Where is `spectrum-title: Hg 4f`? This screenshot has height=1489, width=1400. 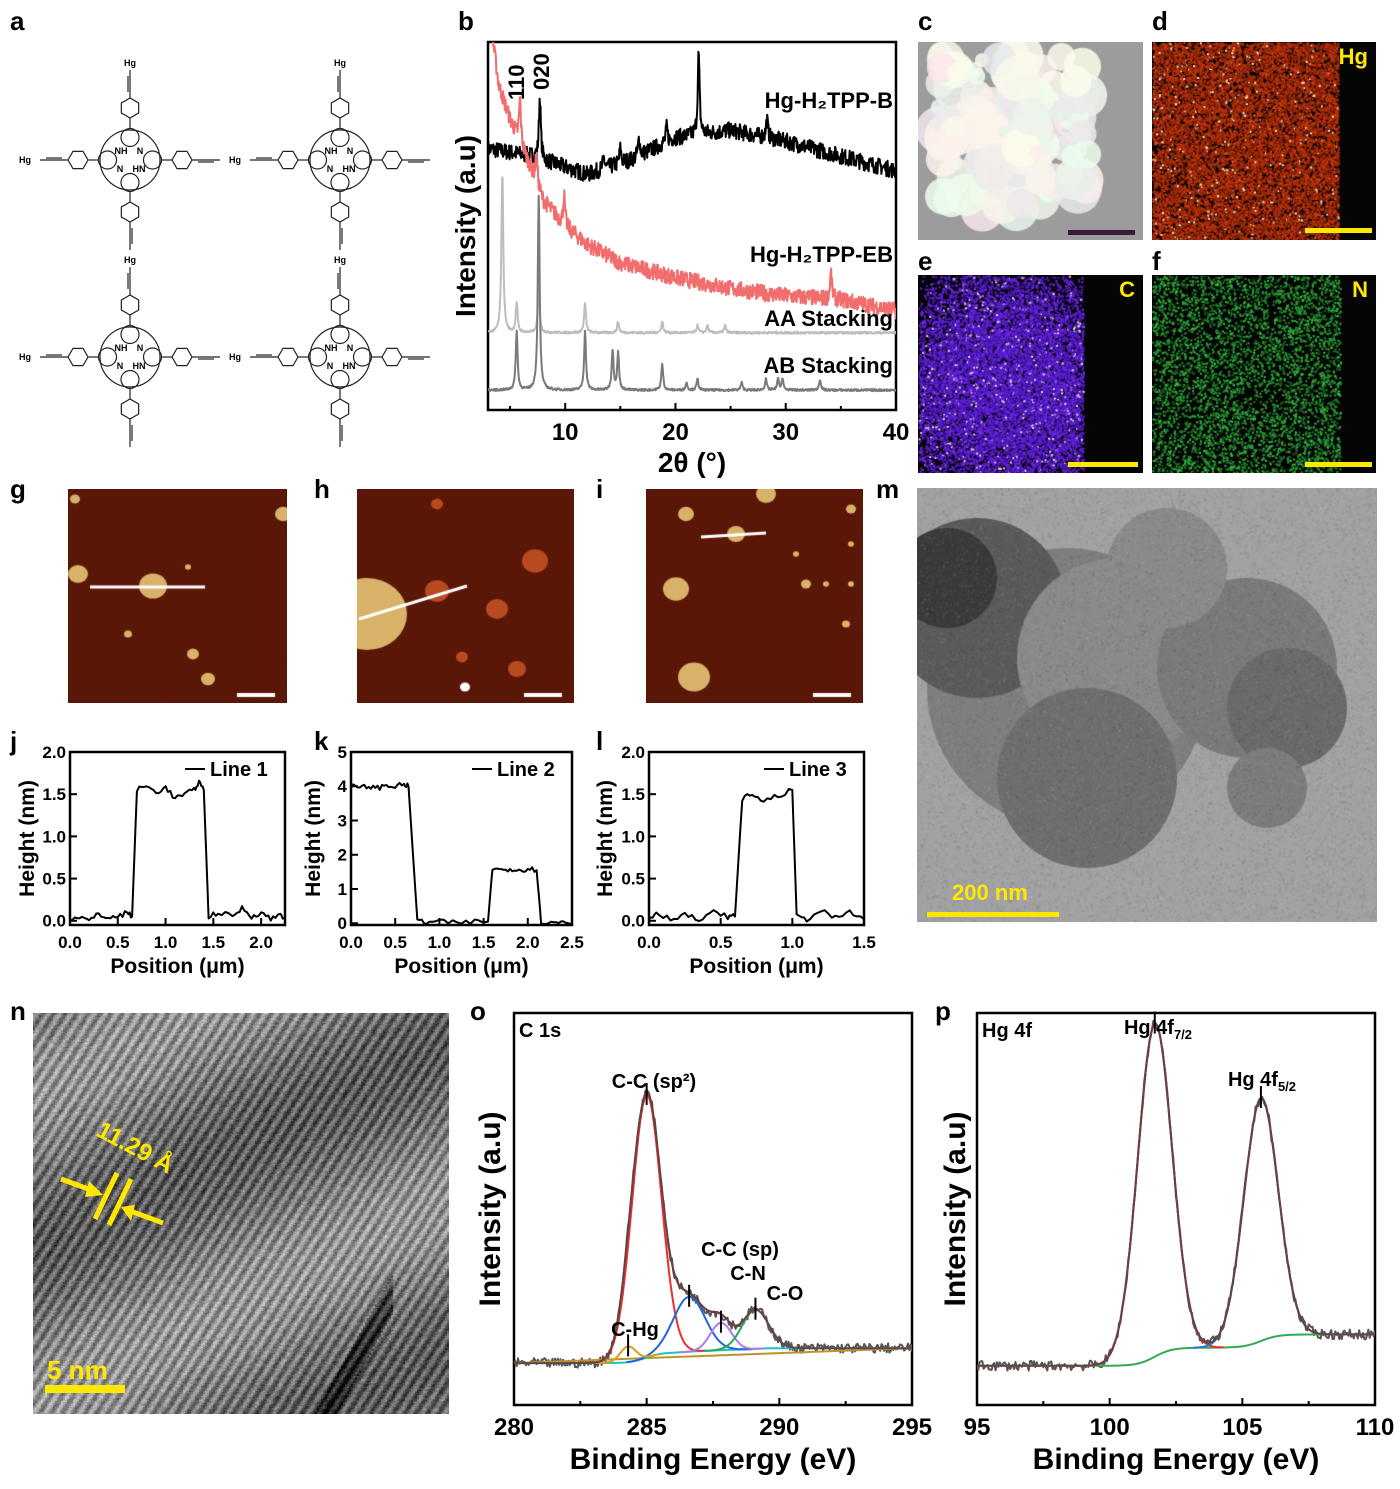
spectrum-title: Hg 4f is located at coordinates (1007, 1031).